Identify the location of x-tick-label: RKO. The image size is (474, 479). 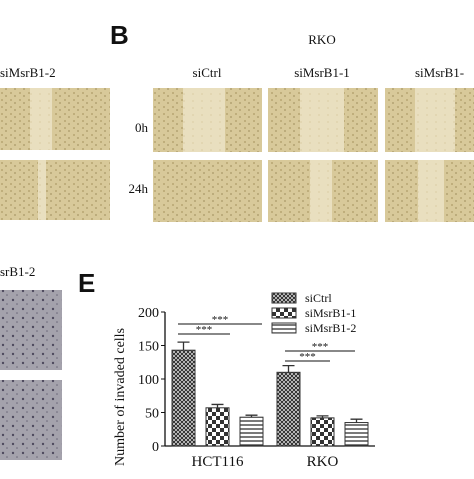
(323, 462).